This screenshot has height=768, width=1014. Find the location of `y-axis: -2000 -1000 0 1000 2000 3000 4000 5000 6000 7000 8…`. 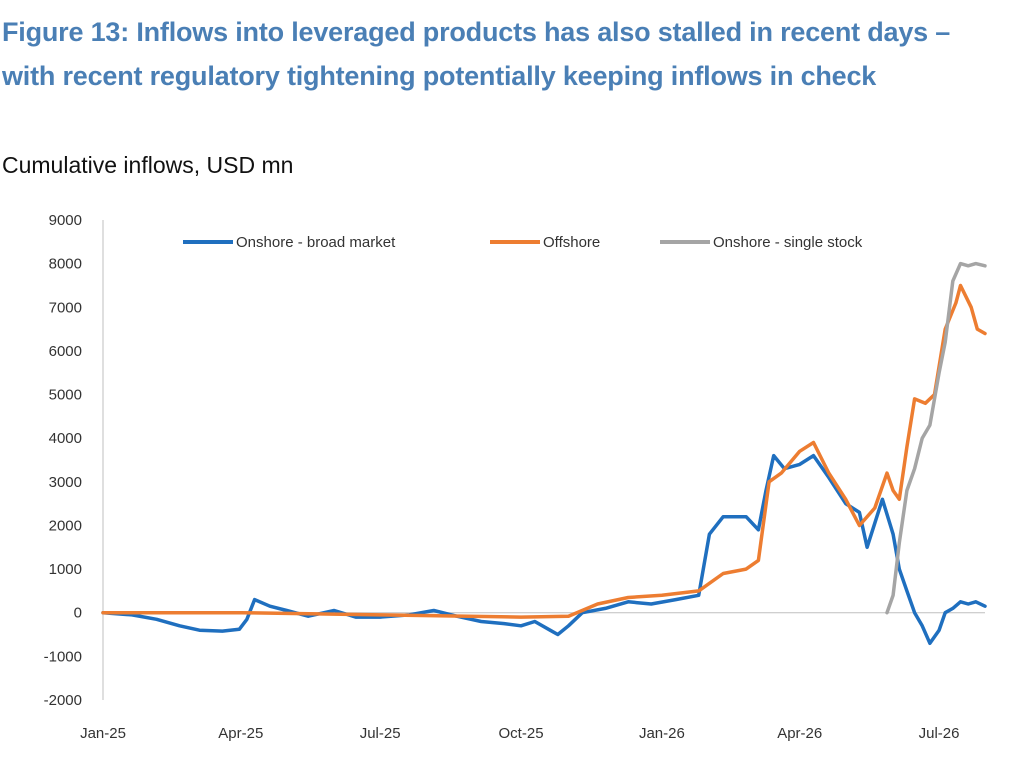

y-axis: -2000 -1000 0 1000 2000 3000 4000 5000 6000 7000 8… is located at coordinates (74, 460).